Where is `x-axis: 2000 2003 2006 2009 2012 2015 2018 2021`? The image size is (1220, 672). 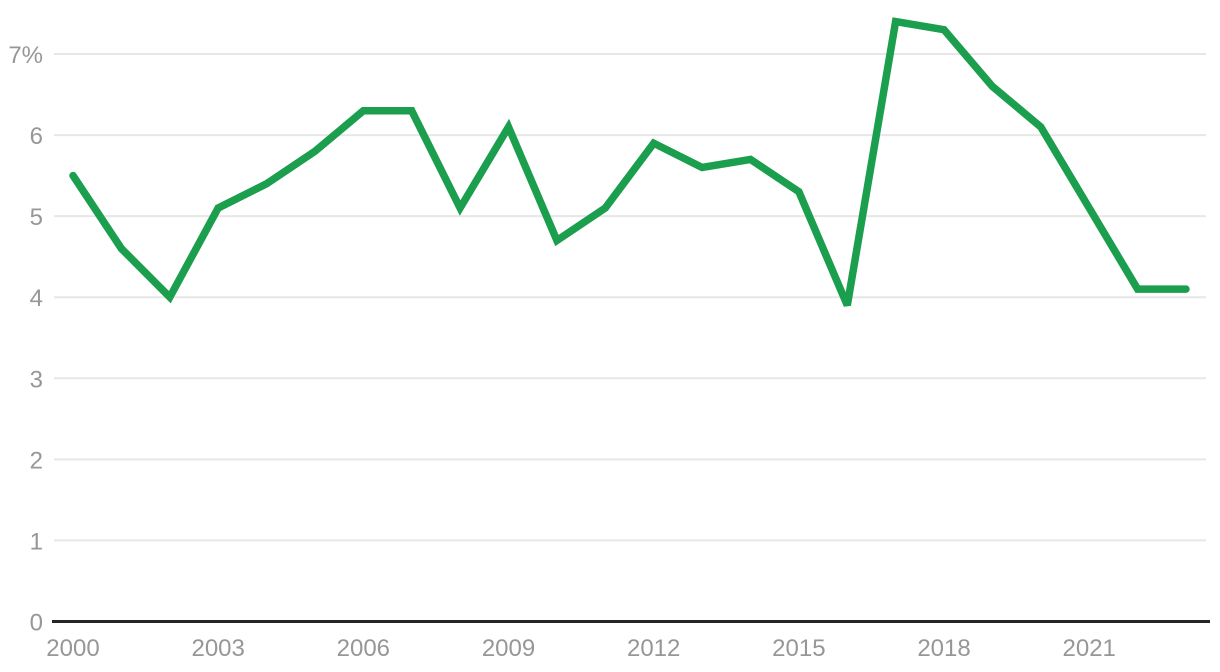 x-axis: 2000 2003 2006 2009 2012 2015 2018 2021 is located at coordinates (628, 641).